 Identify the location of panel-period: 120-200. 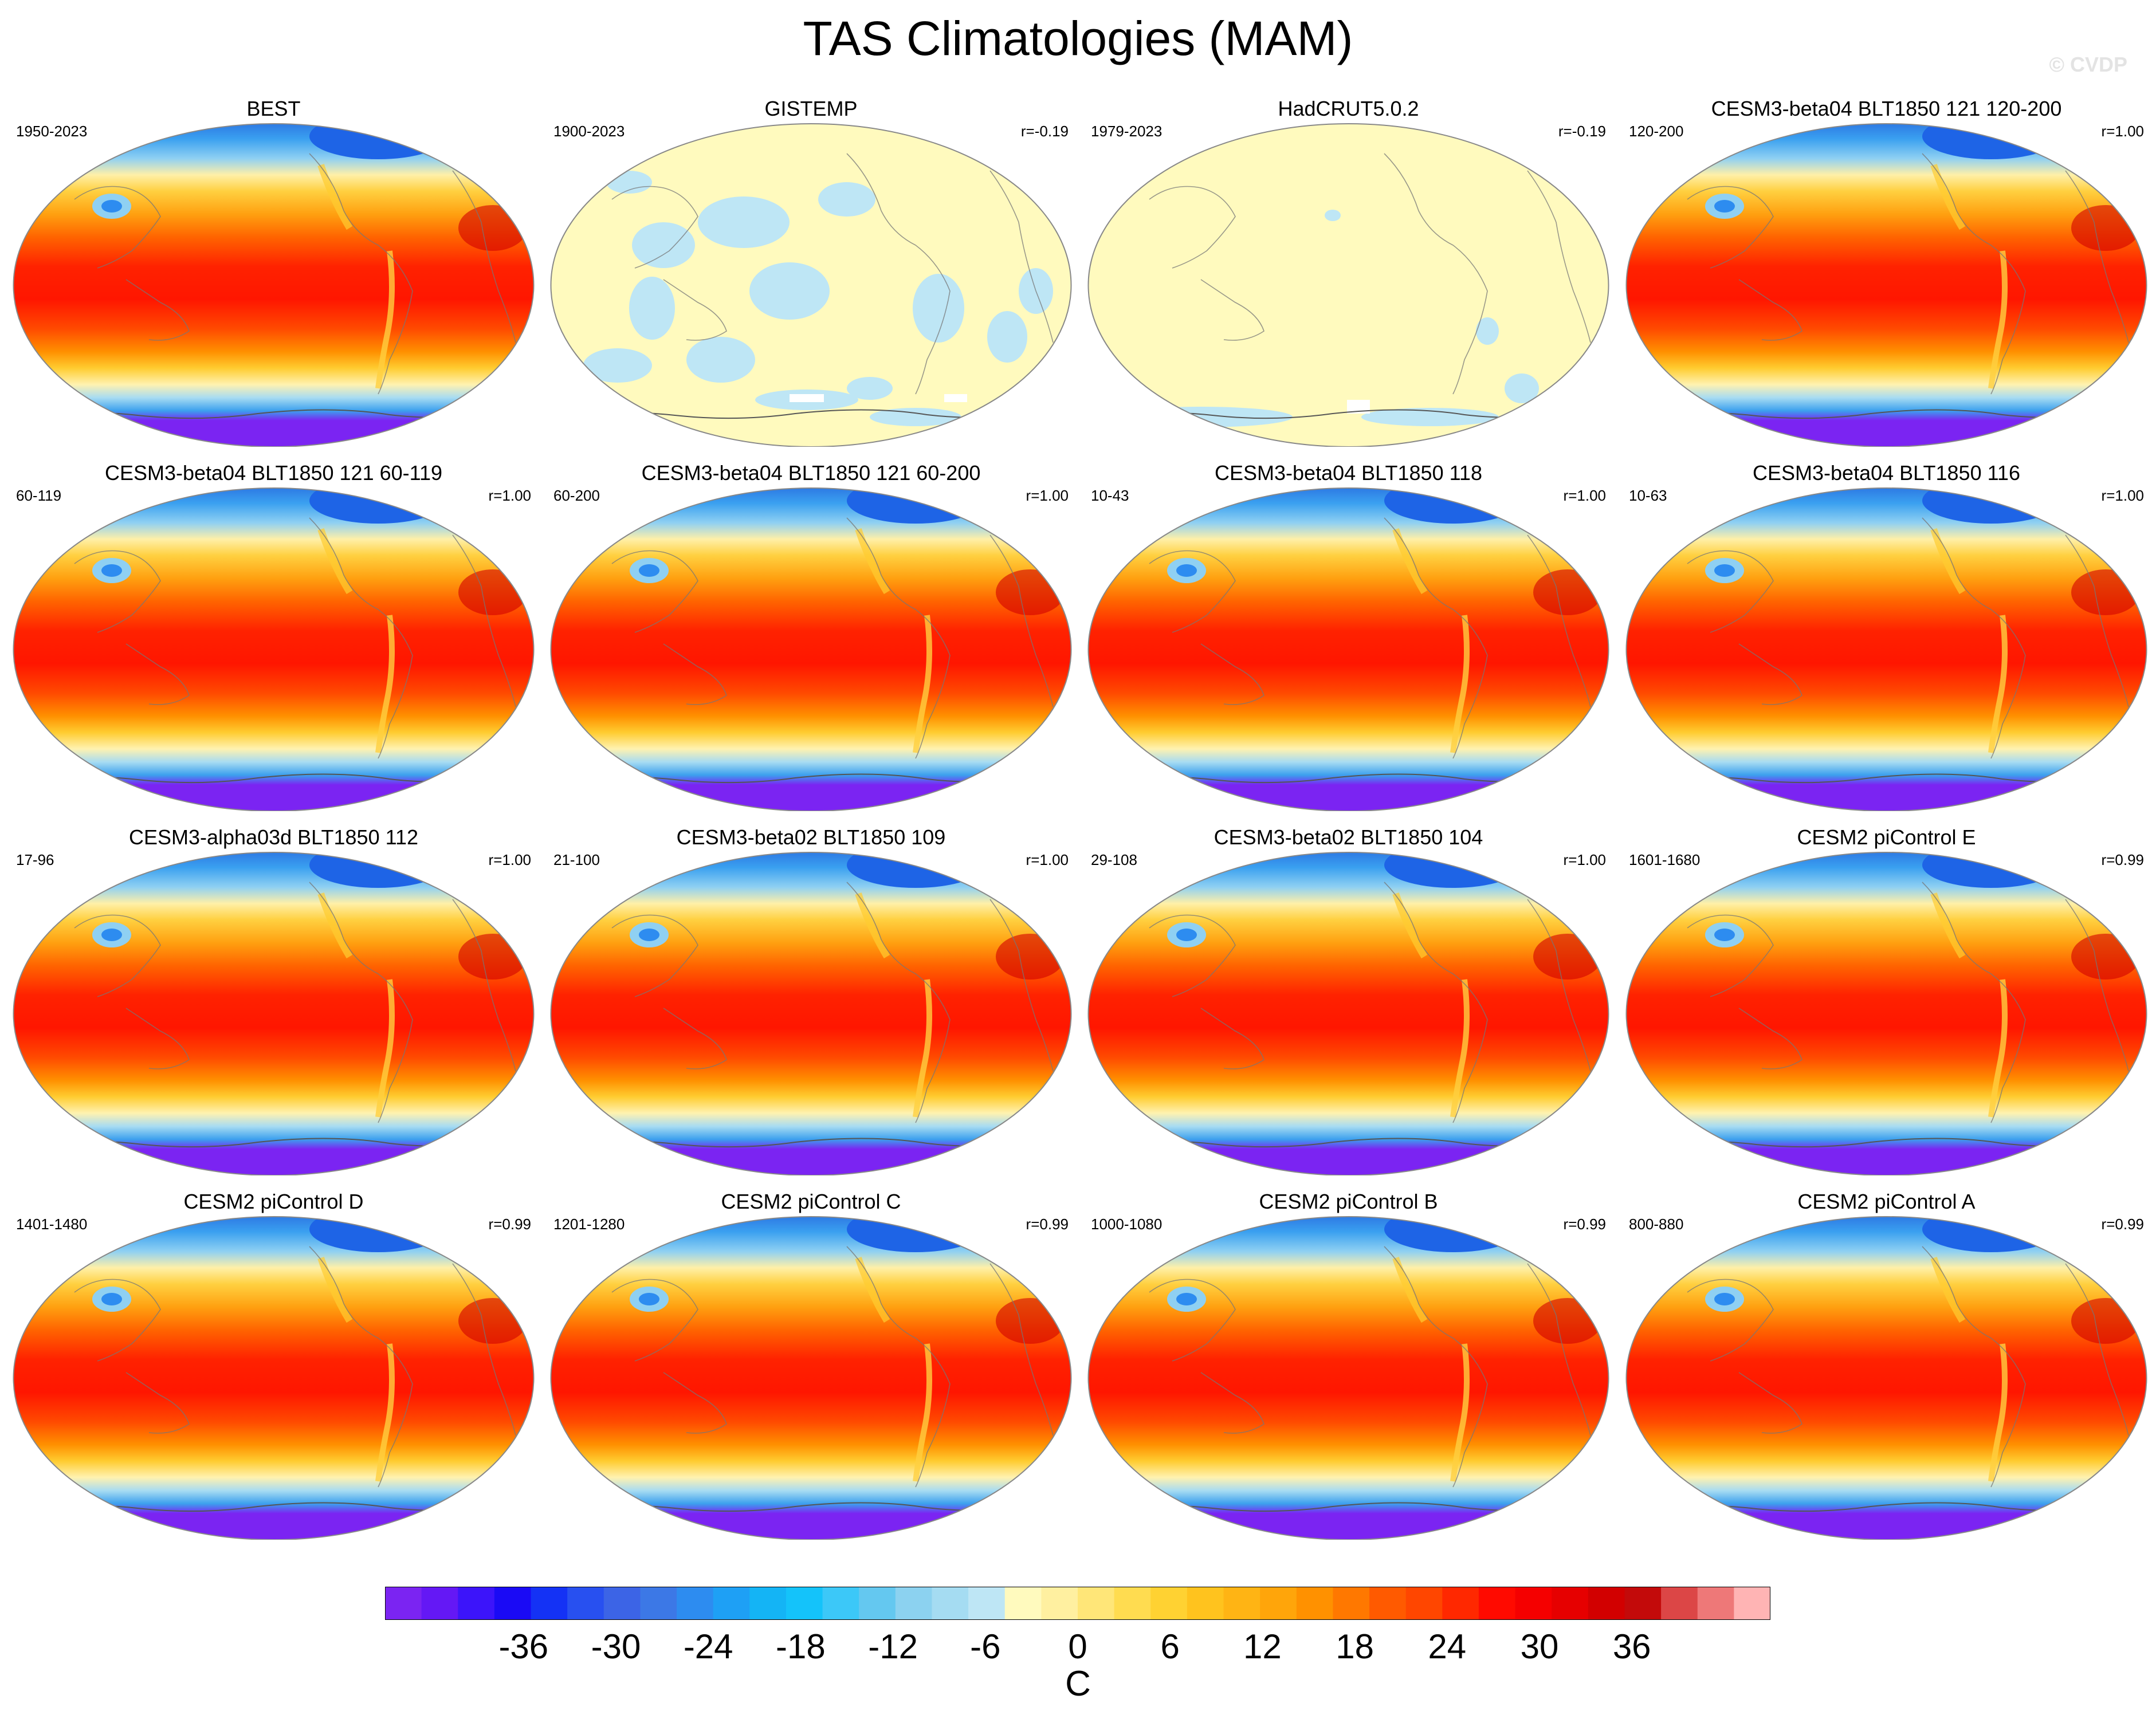
(1656, 131).